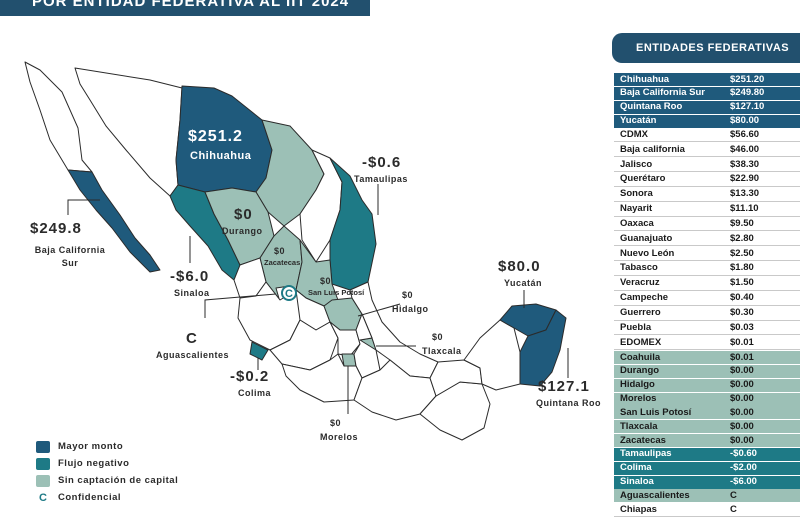 The height and width of the screenshot is (518, 800). I want to click on table-row: Chihuahua $251.20, so click(707, 79).